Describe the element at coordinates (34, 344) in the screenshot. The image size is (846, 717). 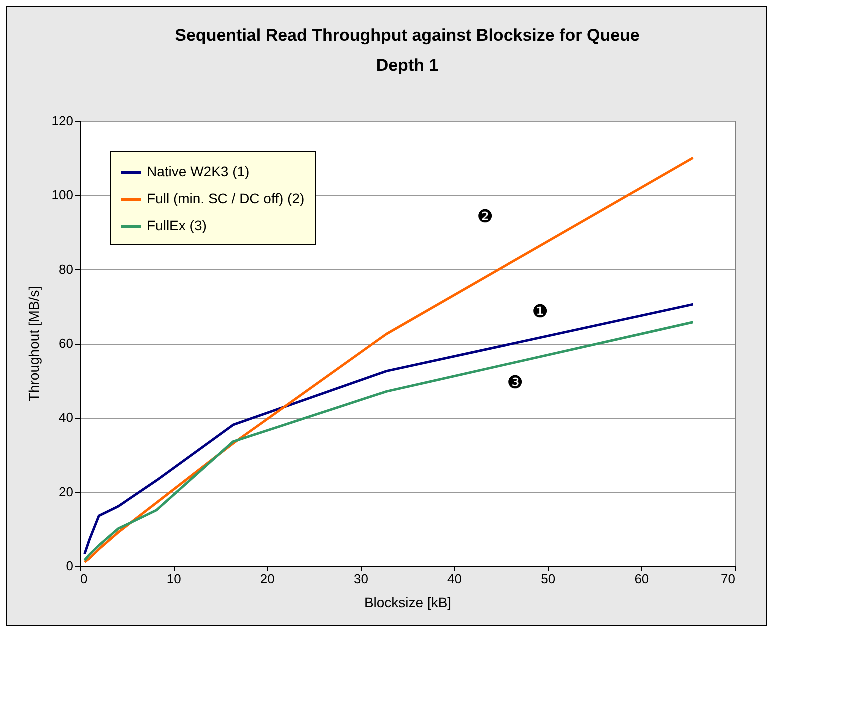
I see `y-axis-title: Throughout [MB/s]` at that location.